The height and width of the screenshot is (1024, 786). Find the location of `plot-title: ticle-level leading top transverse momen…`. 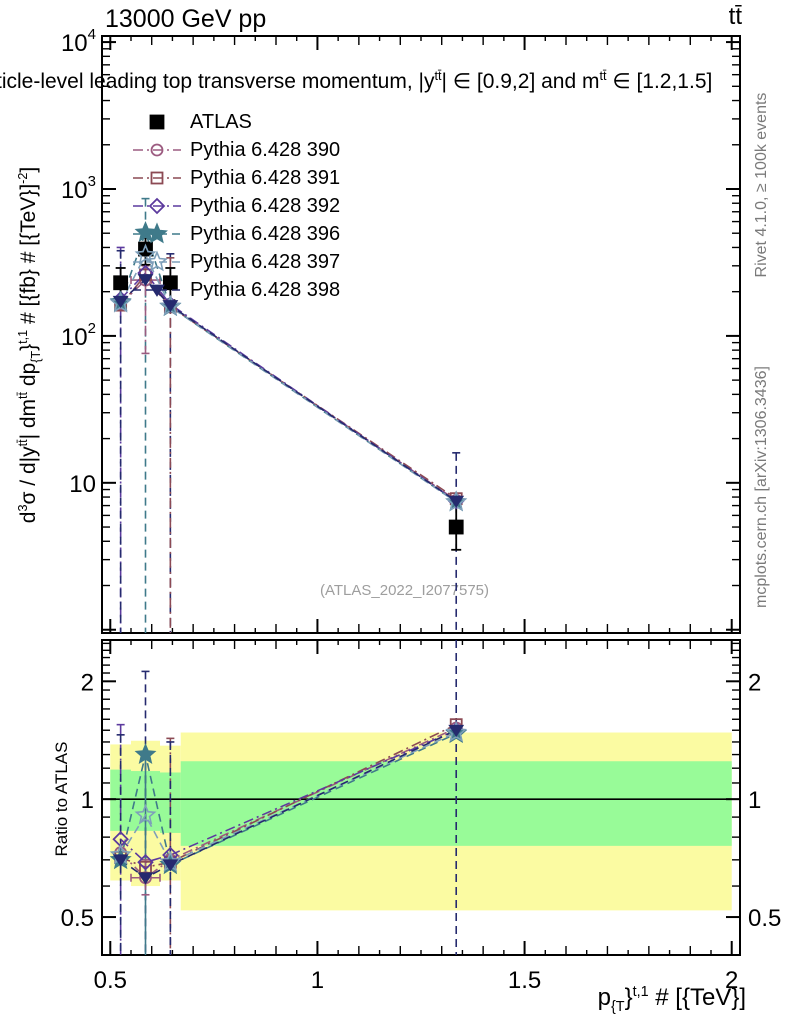

plot-title: ticle-level leading top transverse momen… is located at coordinates (356, 81).